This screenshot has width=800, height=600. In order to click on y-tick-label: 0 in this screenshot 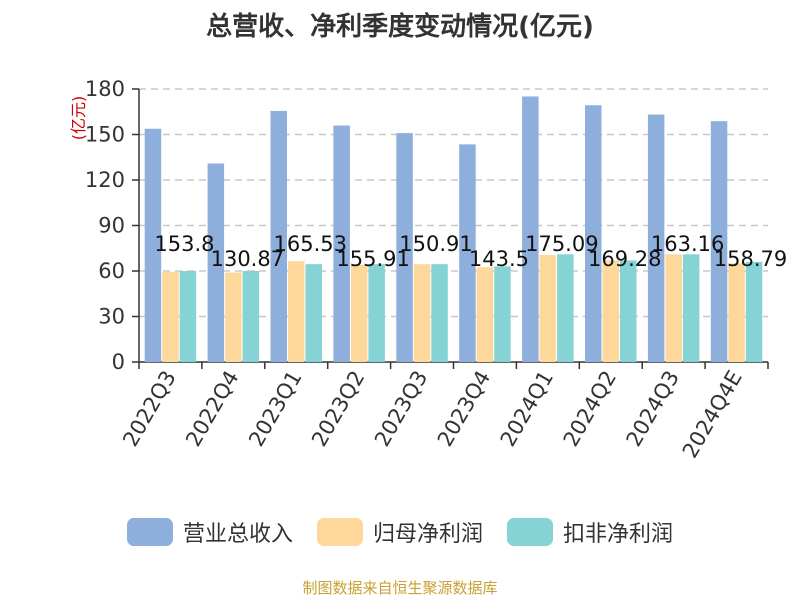, I will do `click(118, 362)`.